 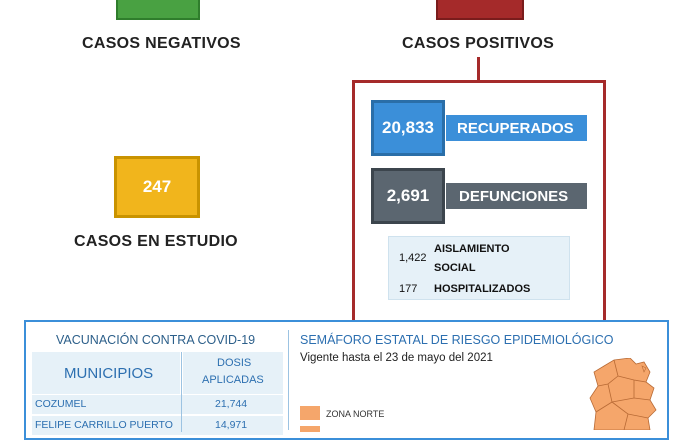 I want to click on positive-cases-box, so click(x=480, y=10).